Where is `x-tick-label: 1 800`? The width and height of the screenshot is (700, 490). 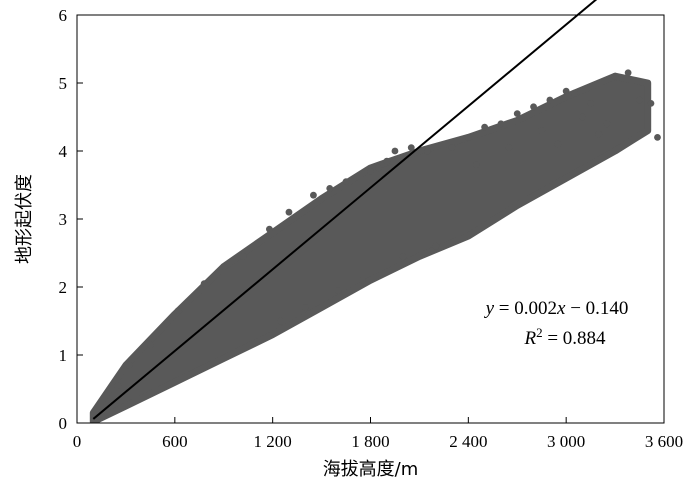
x-tick-label: 1 800 is located at coordinates (370, 441).